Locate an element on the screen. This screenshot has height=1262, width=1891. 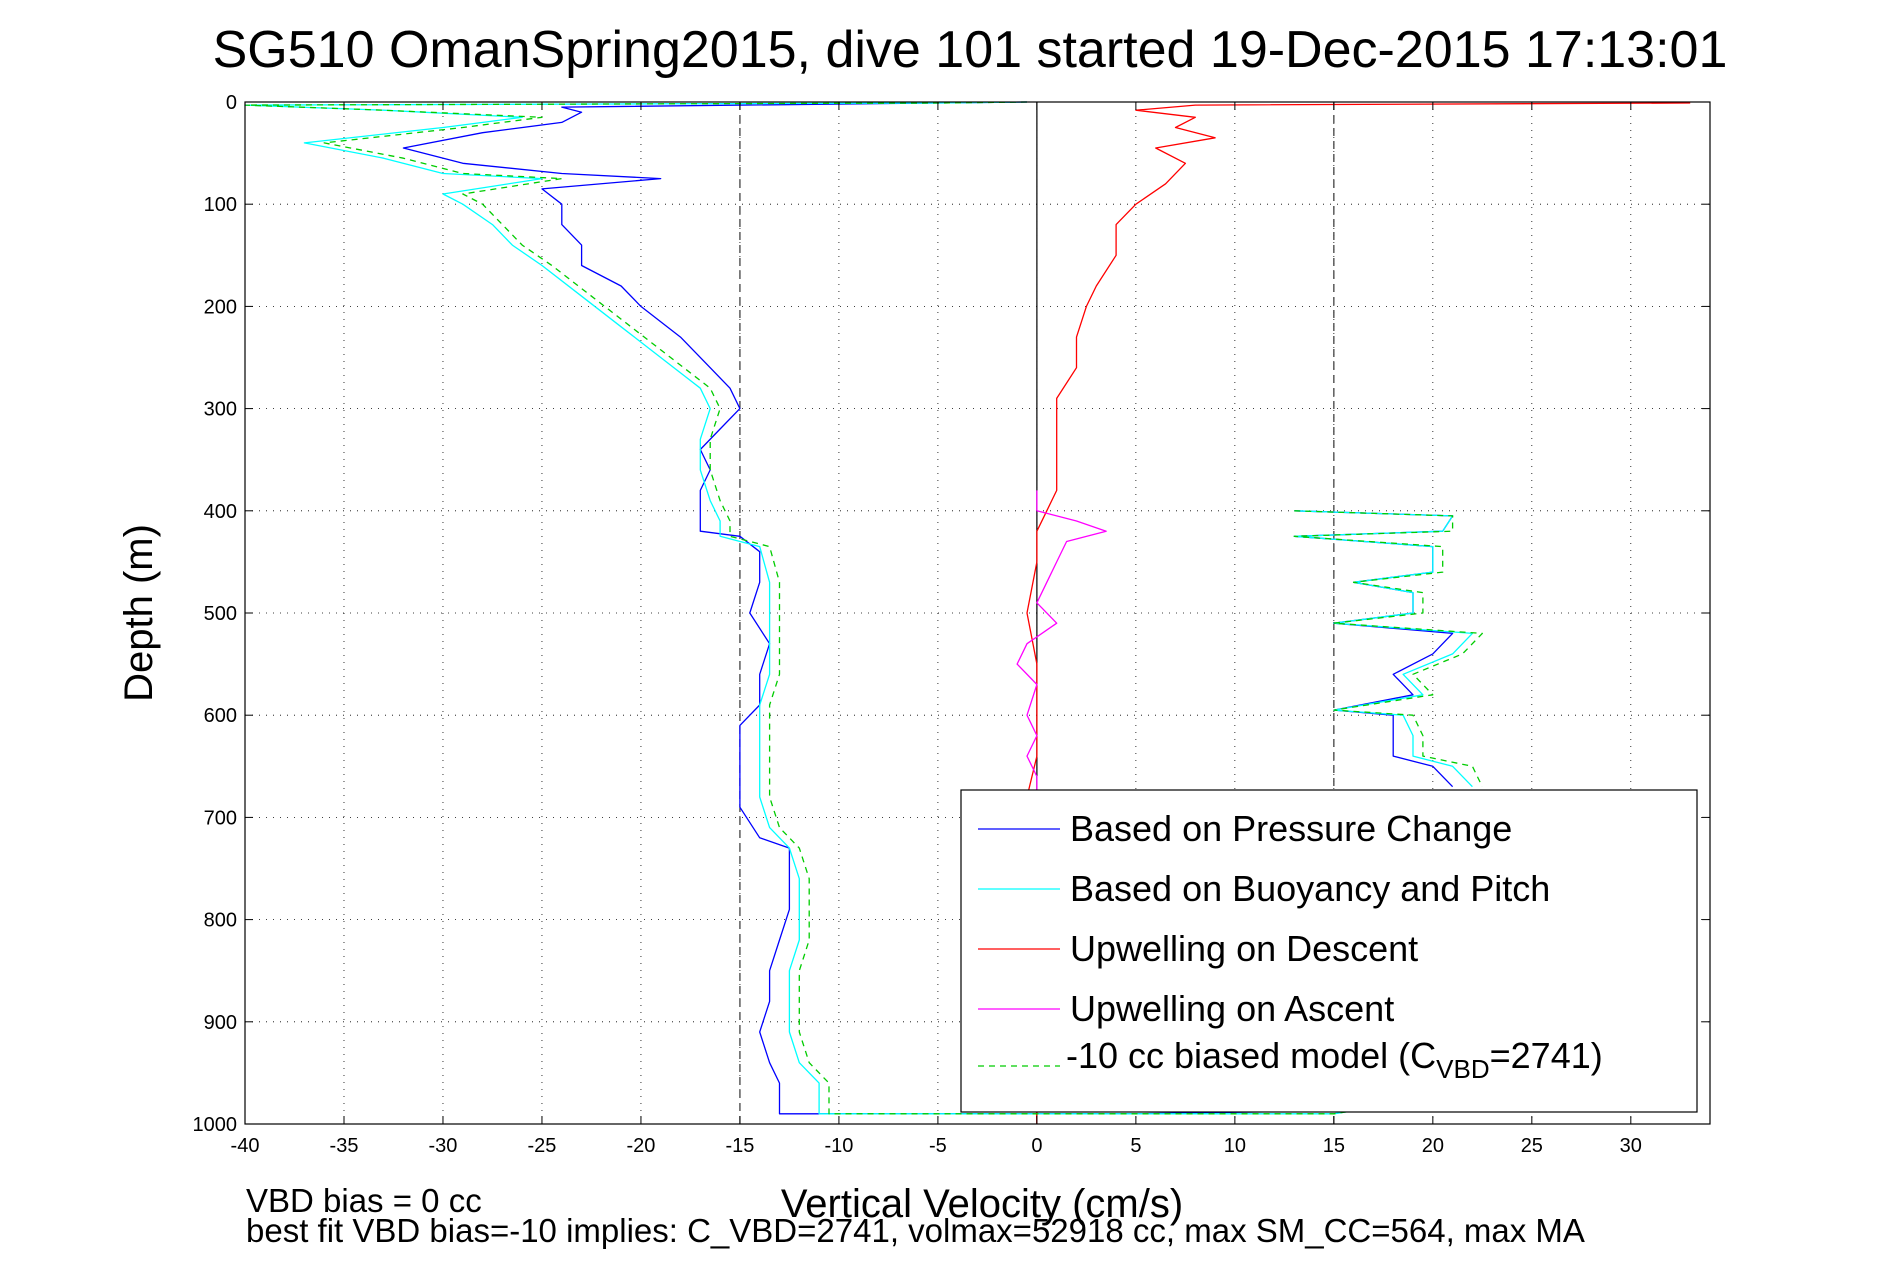
y-tick-label: 800 is located at coordinates (220, 921).